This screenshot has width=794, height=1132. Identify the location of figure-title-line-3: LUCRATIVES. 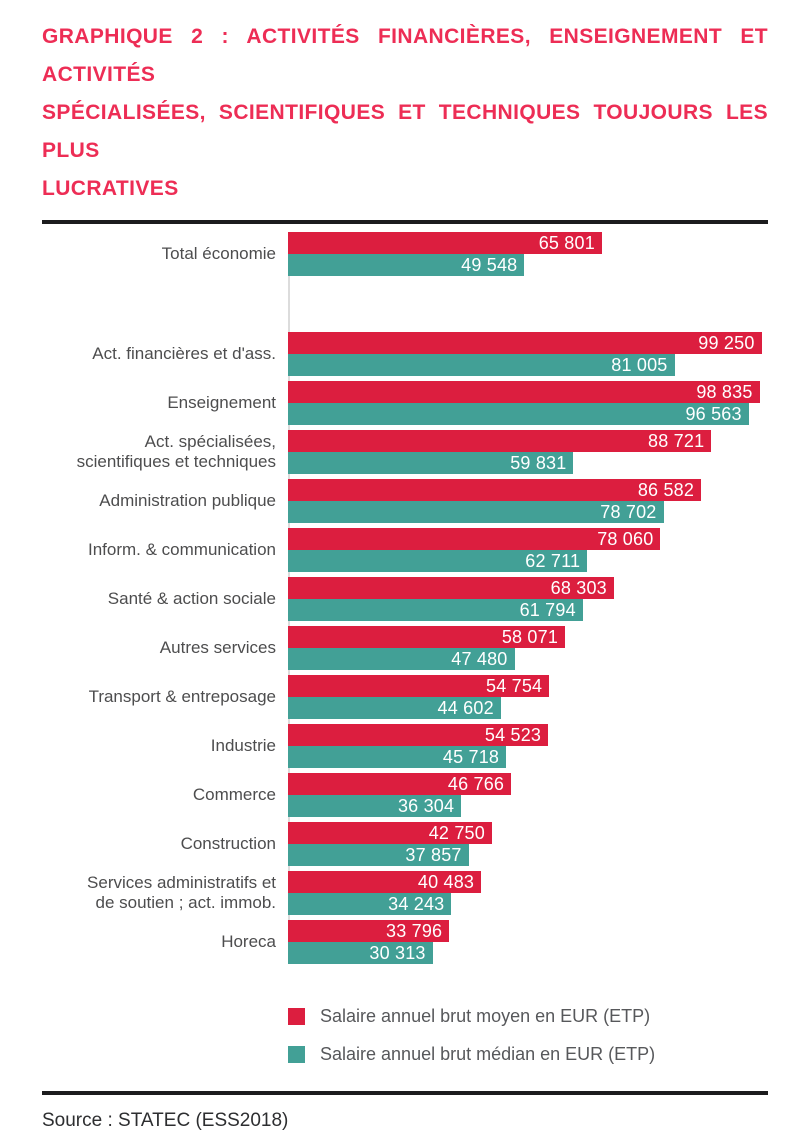
(110, 188).